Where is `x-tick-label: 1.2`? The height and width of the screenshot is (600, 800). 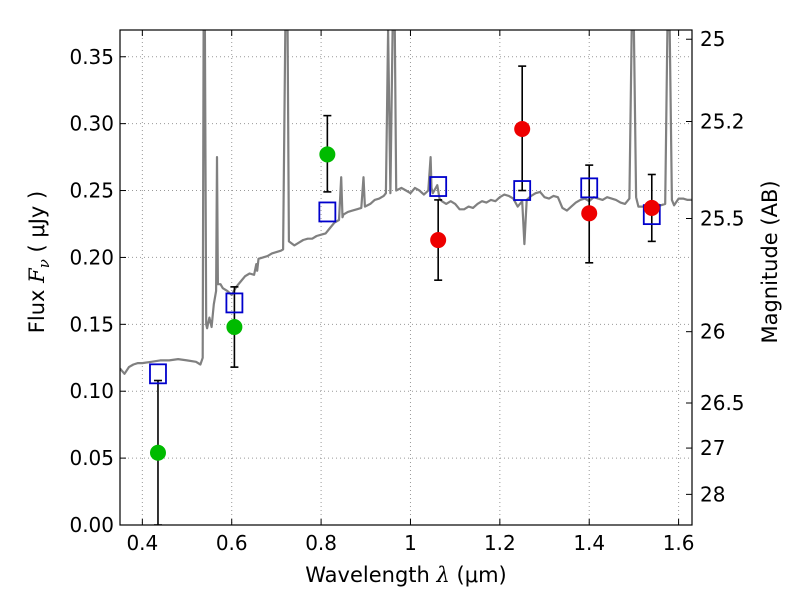 x-tick-label: 1.2 is located at coordinates (500, 543).